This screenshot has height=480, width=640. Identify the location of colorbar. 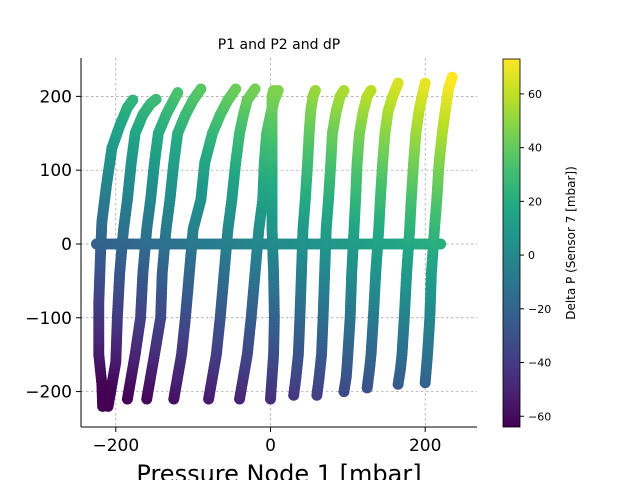
(511, 243).